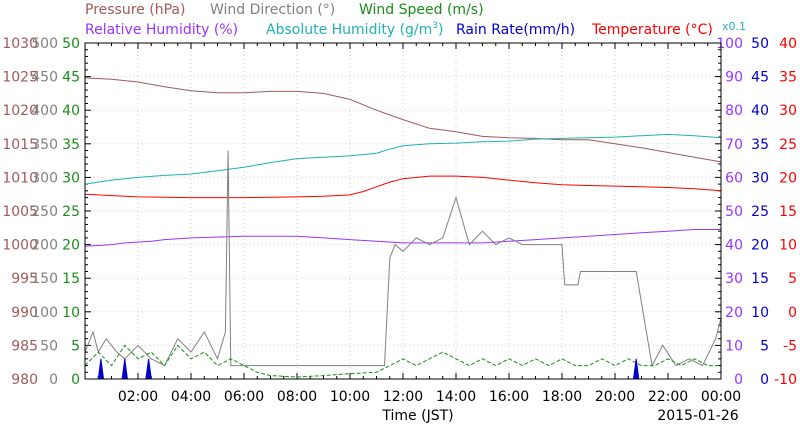 Image resolution: width=800 pixels, height=434 pixels. I want to click on temperature-tick: -10, so click(785, 380).